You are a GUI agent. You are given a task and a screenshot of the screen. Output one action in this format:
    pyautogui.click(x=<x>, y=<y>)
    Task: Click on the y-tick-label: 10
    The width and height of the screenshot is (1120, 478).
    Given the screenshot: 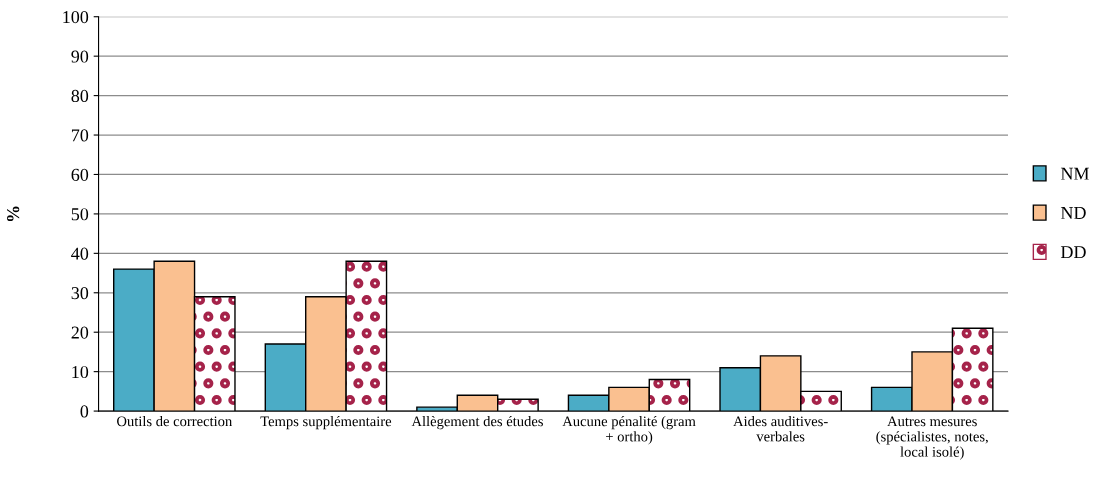 What is the action you would take?
    pyautogui.click(x=80, y=372)
    